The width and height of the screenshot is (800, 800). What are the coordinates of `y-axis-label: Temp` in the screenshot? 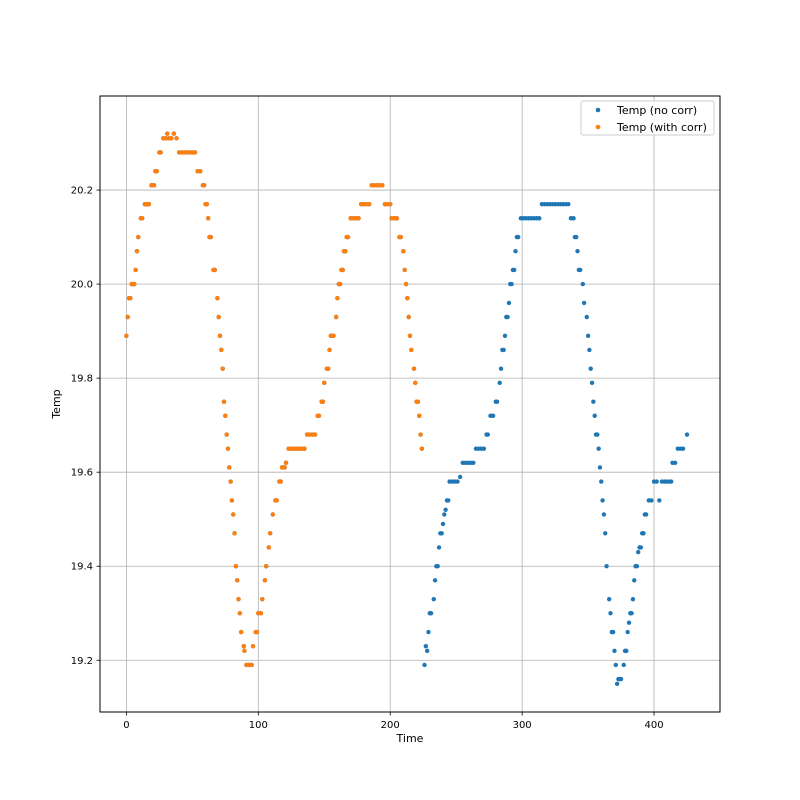 It's located at (56, 404).